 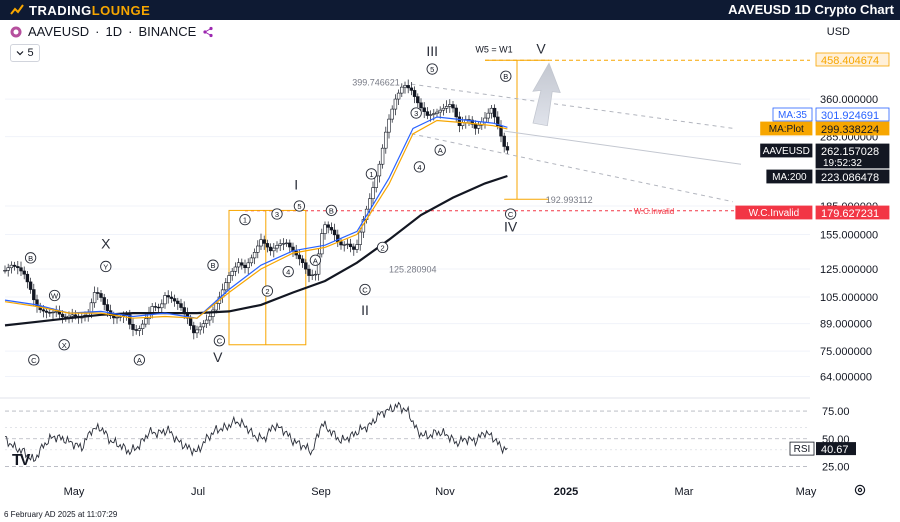 What do you see at coordinates (54, 295) in the screenshot?
I see `wave-w-label-marker` at bounding box center [54, 295].